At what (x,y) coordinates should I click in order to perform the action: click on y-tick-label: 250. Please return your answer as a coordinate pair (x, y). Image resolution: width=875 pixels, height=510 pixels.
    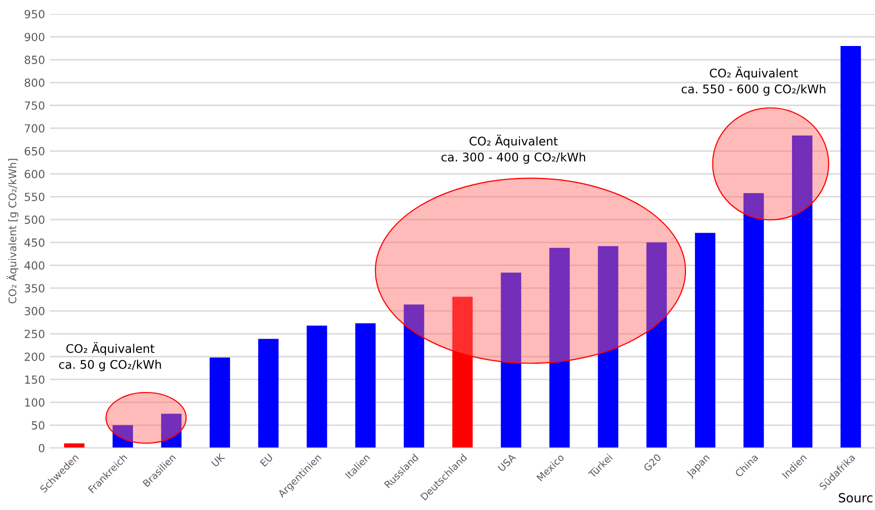
    Looking at the image, I should click on (34, 334).